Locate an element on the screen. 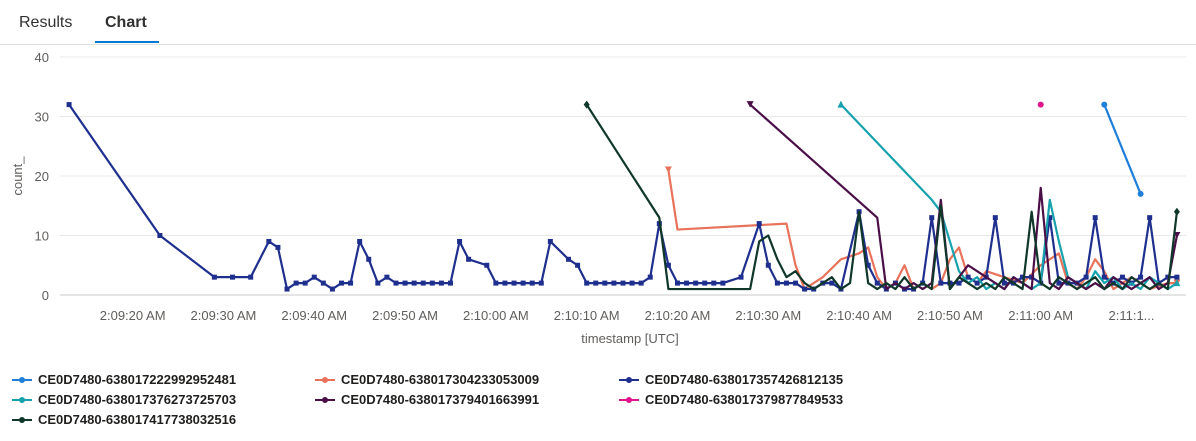 The width and height of the screenshot is (1196, 441). y-tick-label: 20 is located at coordinates (42, 176).